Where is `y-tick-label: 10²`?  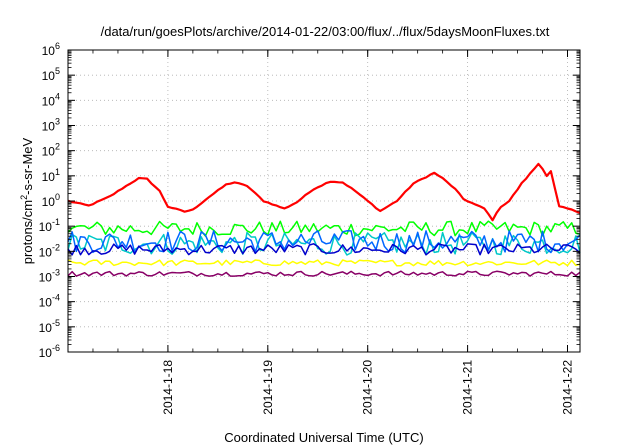
y-tick-label: 10² is located at coordinates (51, 150).